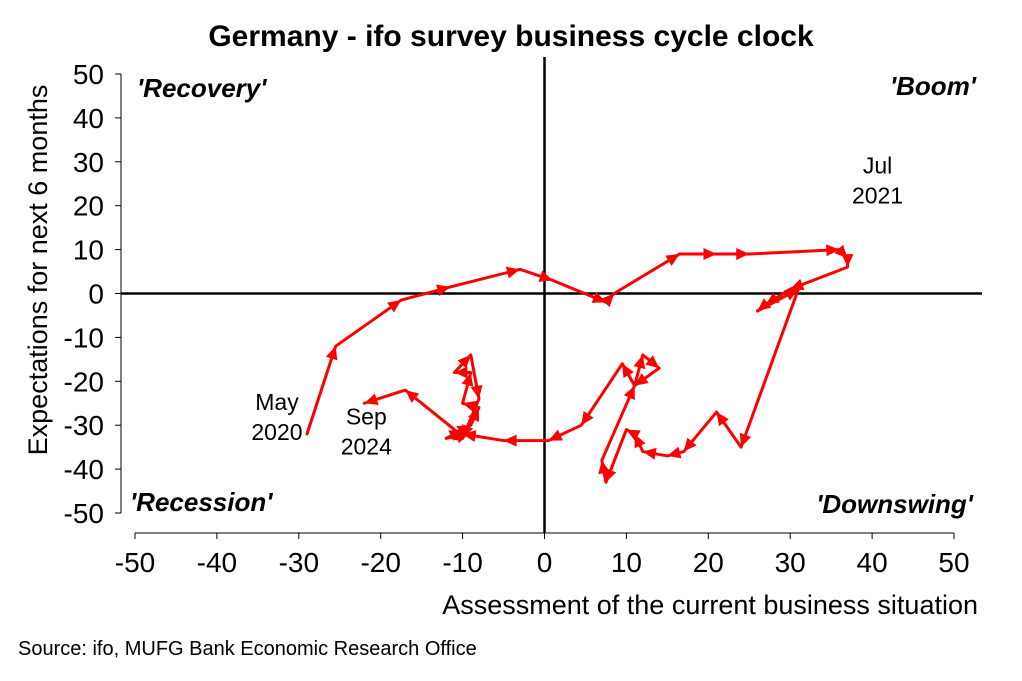 The height and width of the screenshot is (681, 1022). What do you see at coordinates (462, 562) in the screenshot?
I see `x-tick-label: -10` at bounding box center [462, 562].